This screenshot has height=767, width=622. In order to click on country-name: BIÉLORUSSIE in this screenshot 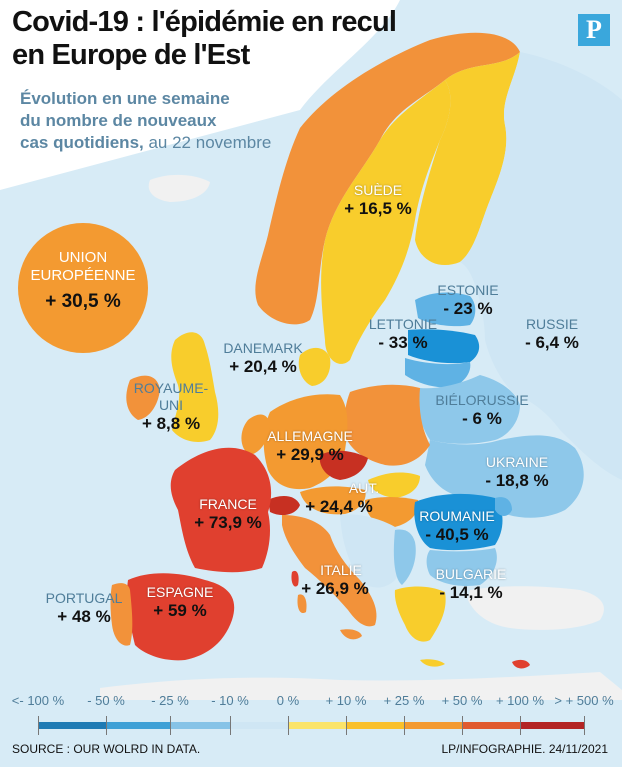, I will do `click(482, 400)`.